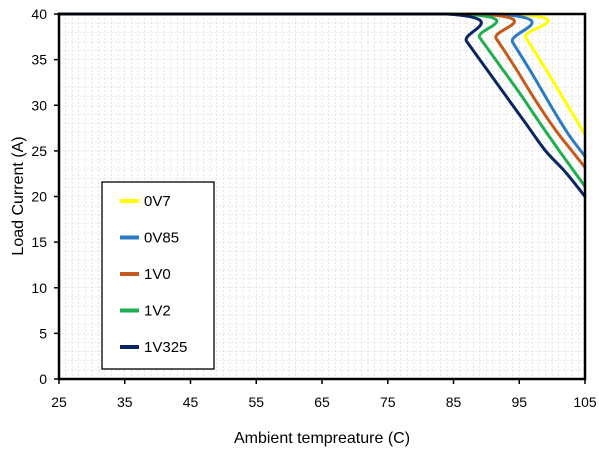 The width and height of the screenshot is (599, 451). Describe the element at coordinates (161, 238) in the screenshot. I see `legend-label-0v85: 0V85` at that location.